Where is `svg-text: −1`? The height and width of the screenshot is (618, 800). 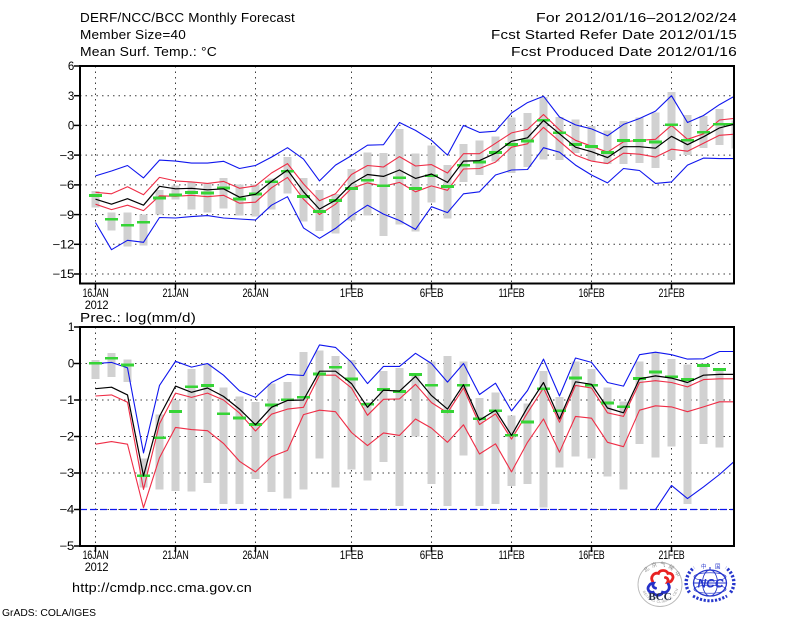
svg-text: −1 is located at coordinates (67, 401).